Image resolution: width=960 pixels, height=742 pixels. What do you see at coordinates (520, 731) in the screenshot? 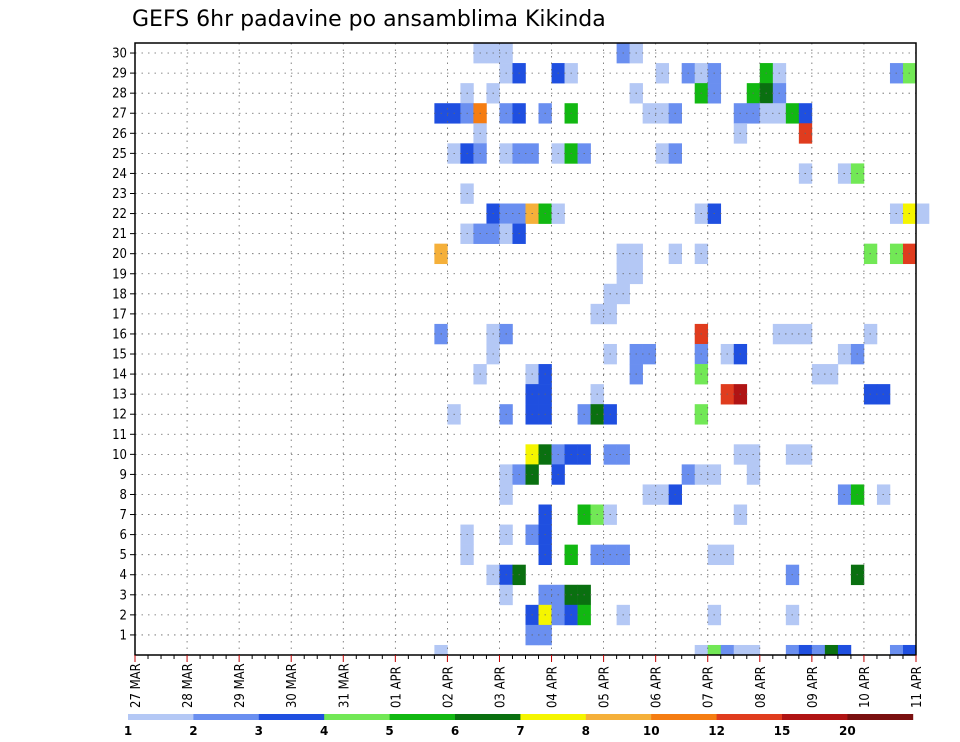
I see `legend-label: 7` at bounding box center [520, 731].